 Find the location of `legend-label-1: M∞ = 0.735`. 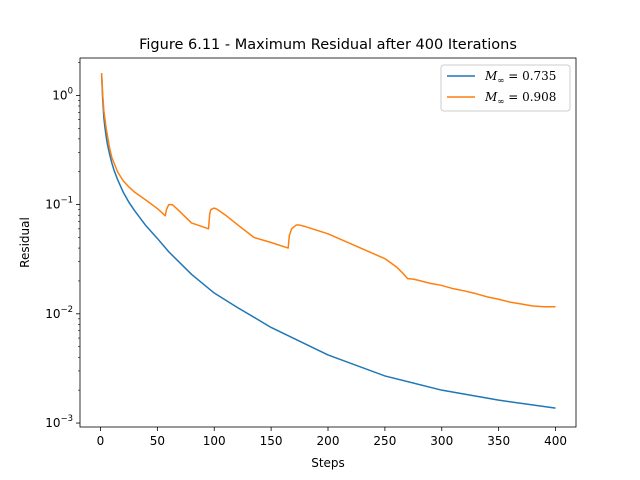

legend-label-1: M∞ = 0.735 is located at coordinates (520, 77).